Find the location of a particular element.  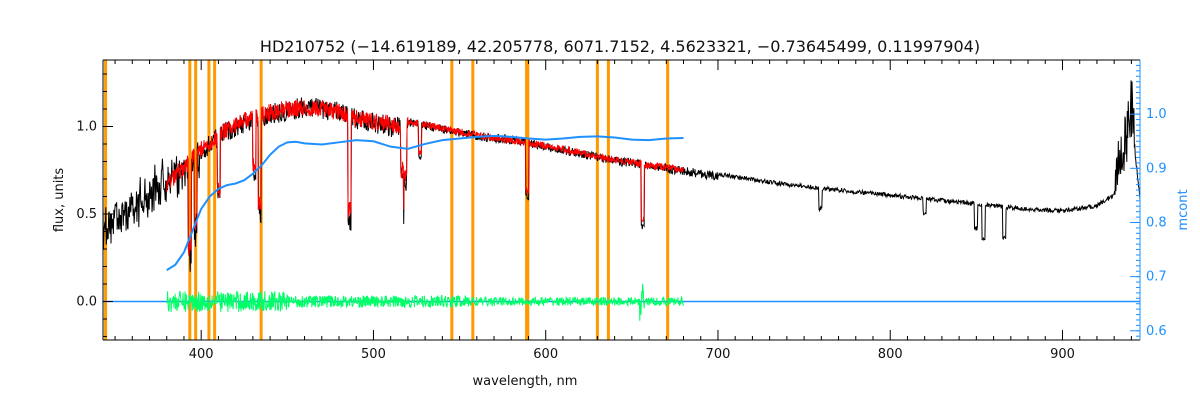

y2-tick-label-0.6: 0.6 is located at coordinates (1156, 331).